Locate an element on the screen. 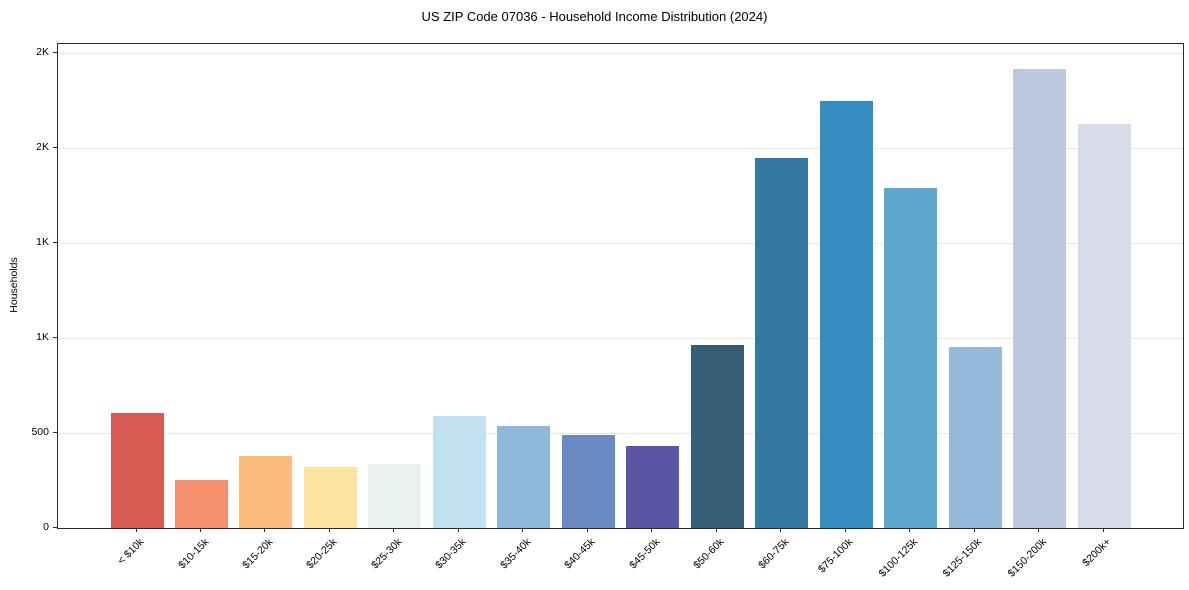 The height and width of the screenshot is (590, 1189). x-tick-label: $20-25k is located at coordinates (322, 554).